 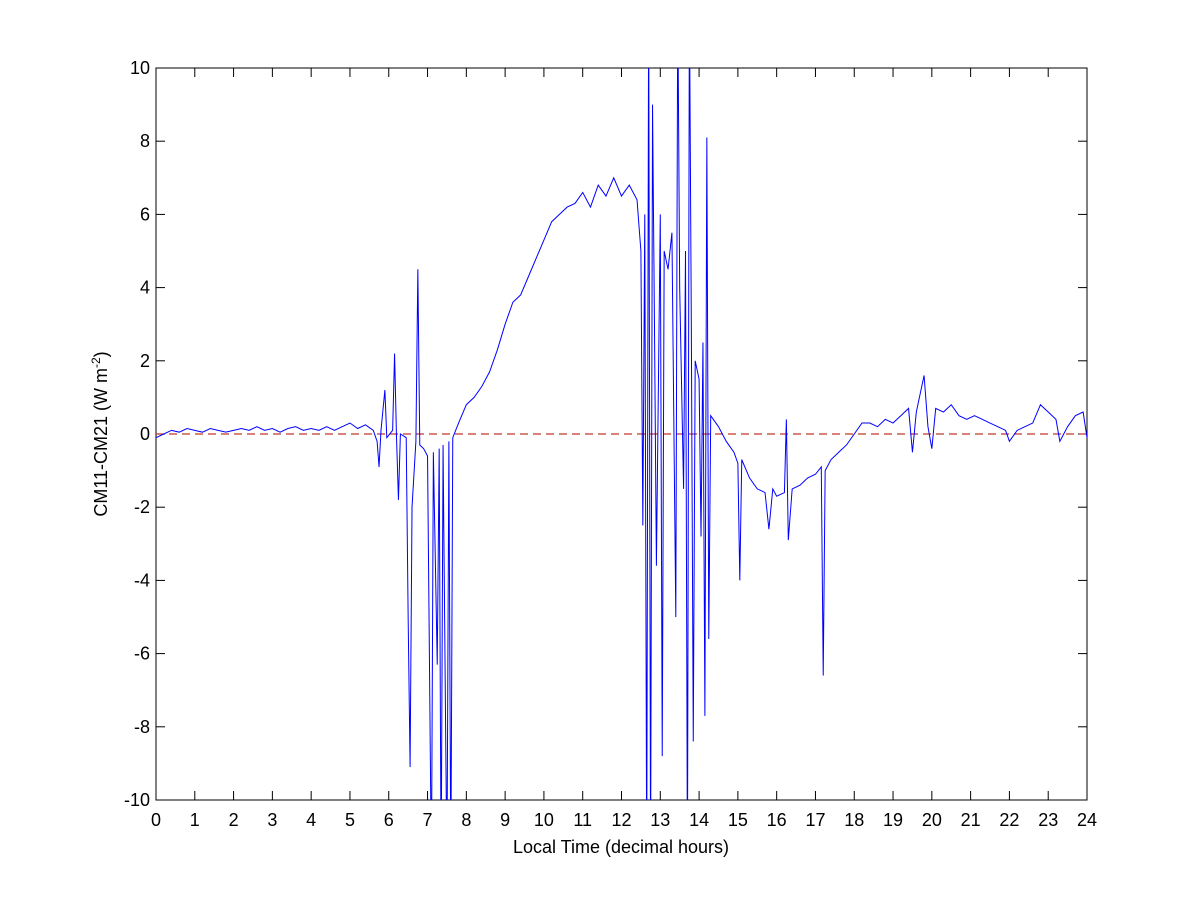 I want to click on x-tick-label: 5, so click(x=350, y=820).